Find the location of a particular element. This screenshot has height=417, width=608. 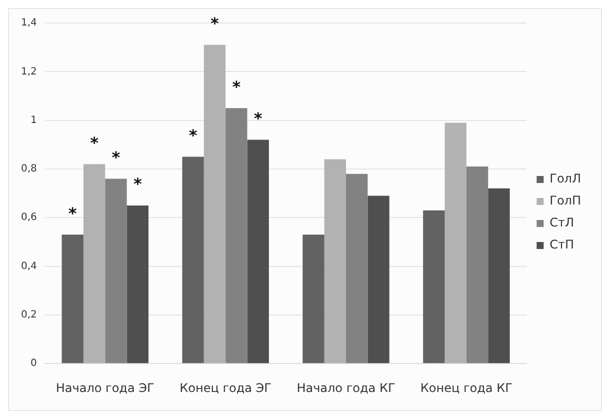

y-tick-label: 0,8 is located at coordinates (28, 169).